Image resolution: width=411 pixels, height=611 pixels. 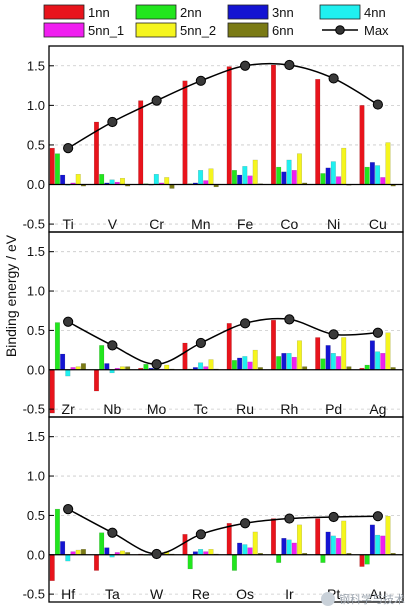 What do you see at coordinates (333, 334) in the screenshot?
I see `max-marker-Pd` at bounding box center [333, 334].